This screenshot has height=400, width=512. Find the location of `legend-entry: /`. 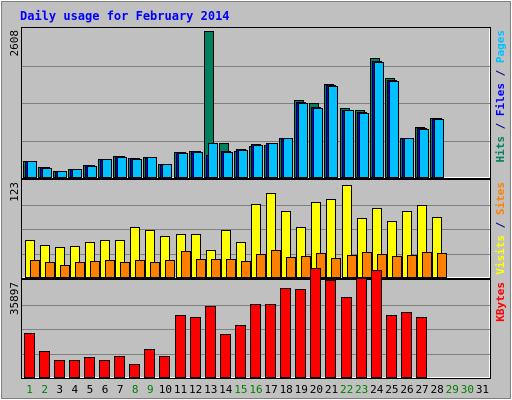

legend-entry: / is located at coordinates (500, 225).